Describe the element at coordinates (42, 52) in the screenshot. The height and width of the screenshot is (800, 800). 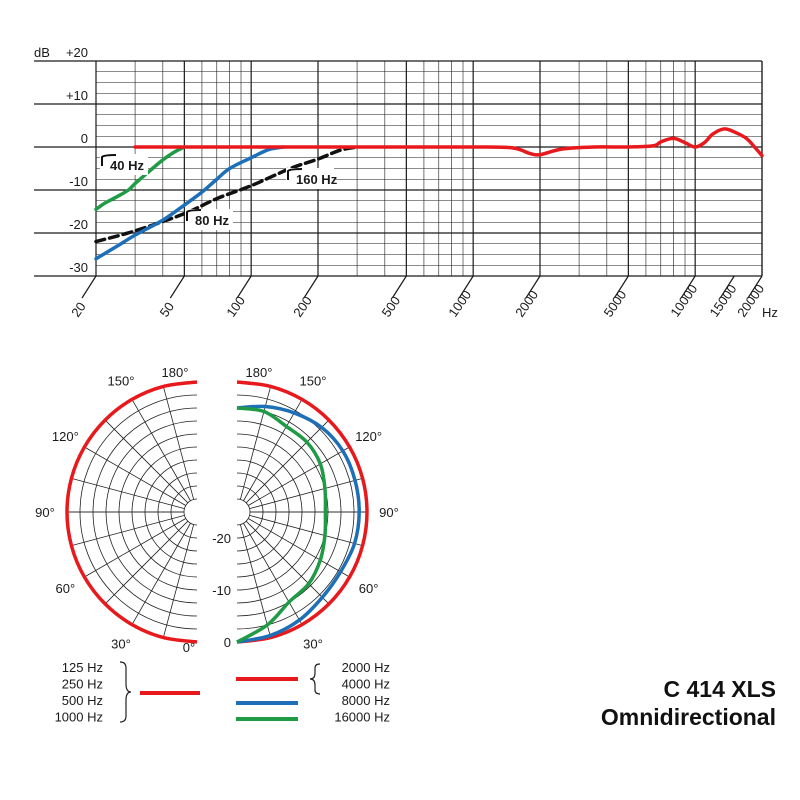
I see `y-axis-label: dB` at that location.